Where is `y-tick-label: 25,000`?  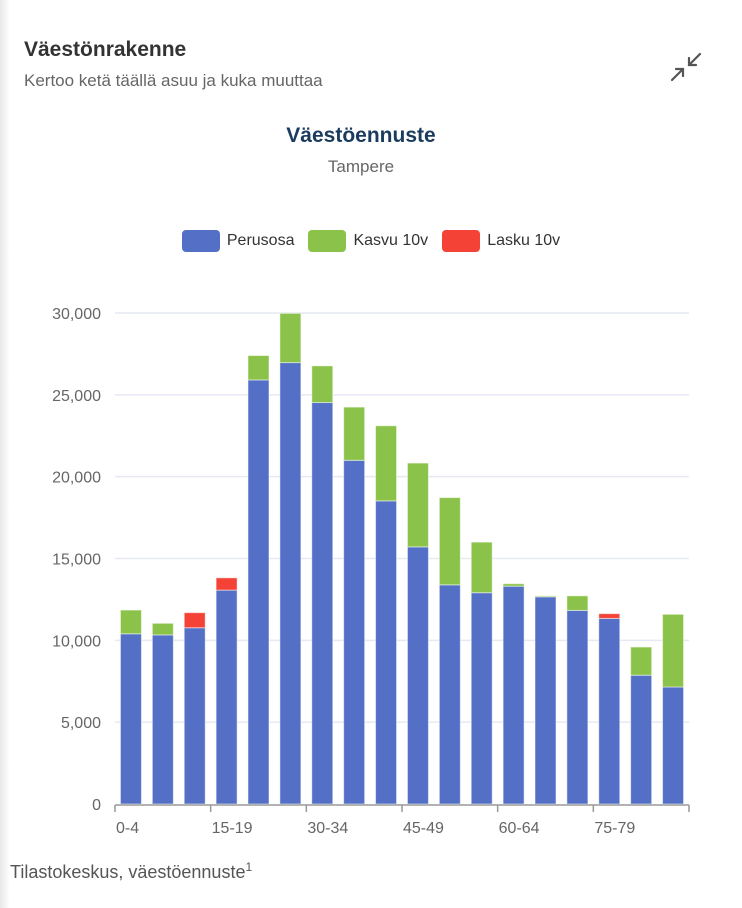 y-tick-label: 25,000 is located at coordinates (76, 396).